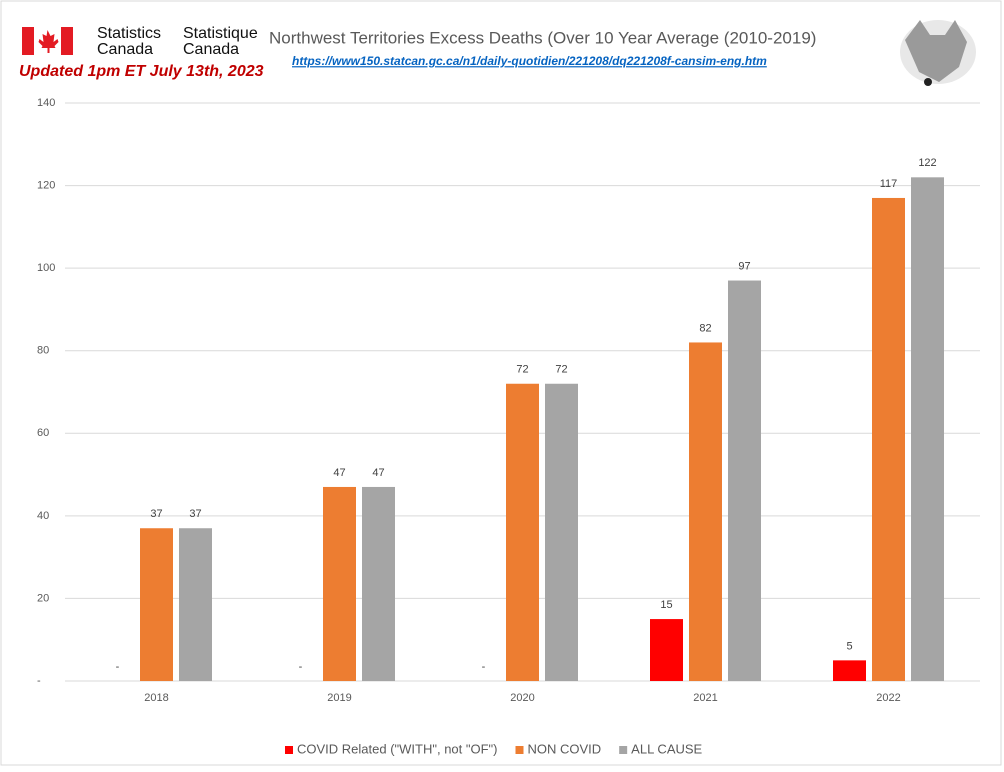  What do you see at coordinates (666, 748) in the screenshot?
I see `legend-label: ALL CAUSE` at bounding box center [666, 748].